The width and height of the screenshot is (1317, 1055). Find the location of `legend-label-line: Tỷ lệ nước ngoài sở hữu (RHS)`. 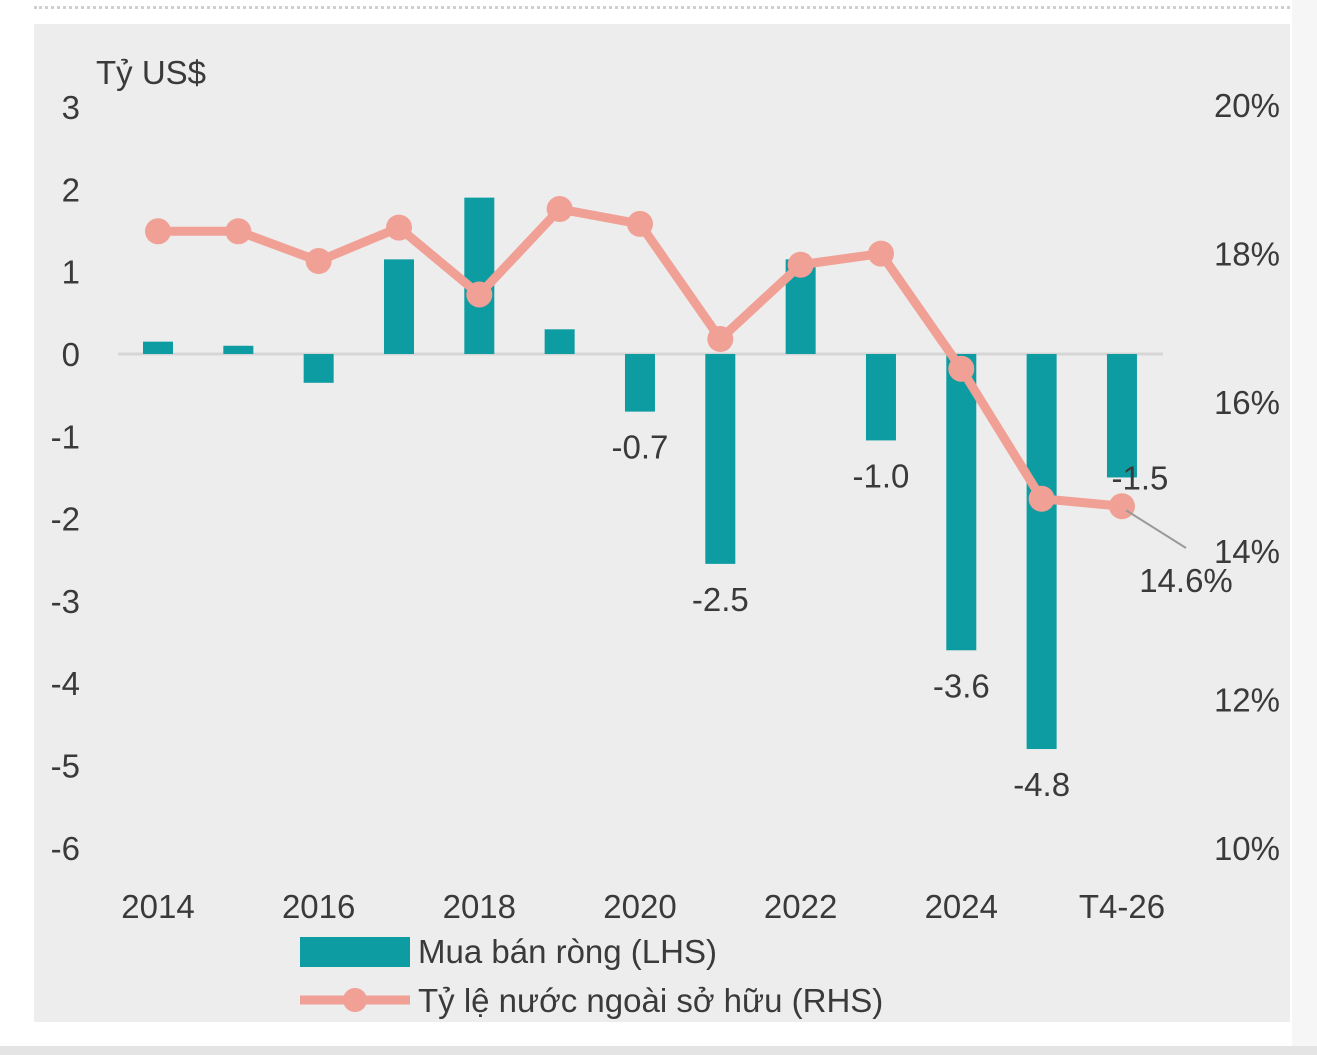

legend-label-line: Tỷ lệ nước ngoài sở hữu (RHS) is located at coordinates (650, 1000).